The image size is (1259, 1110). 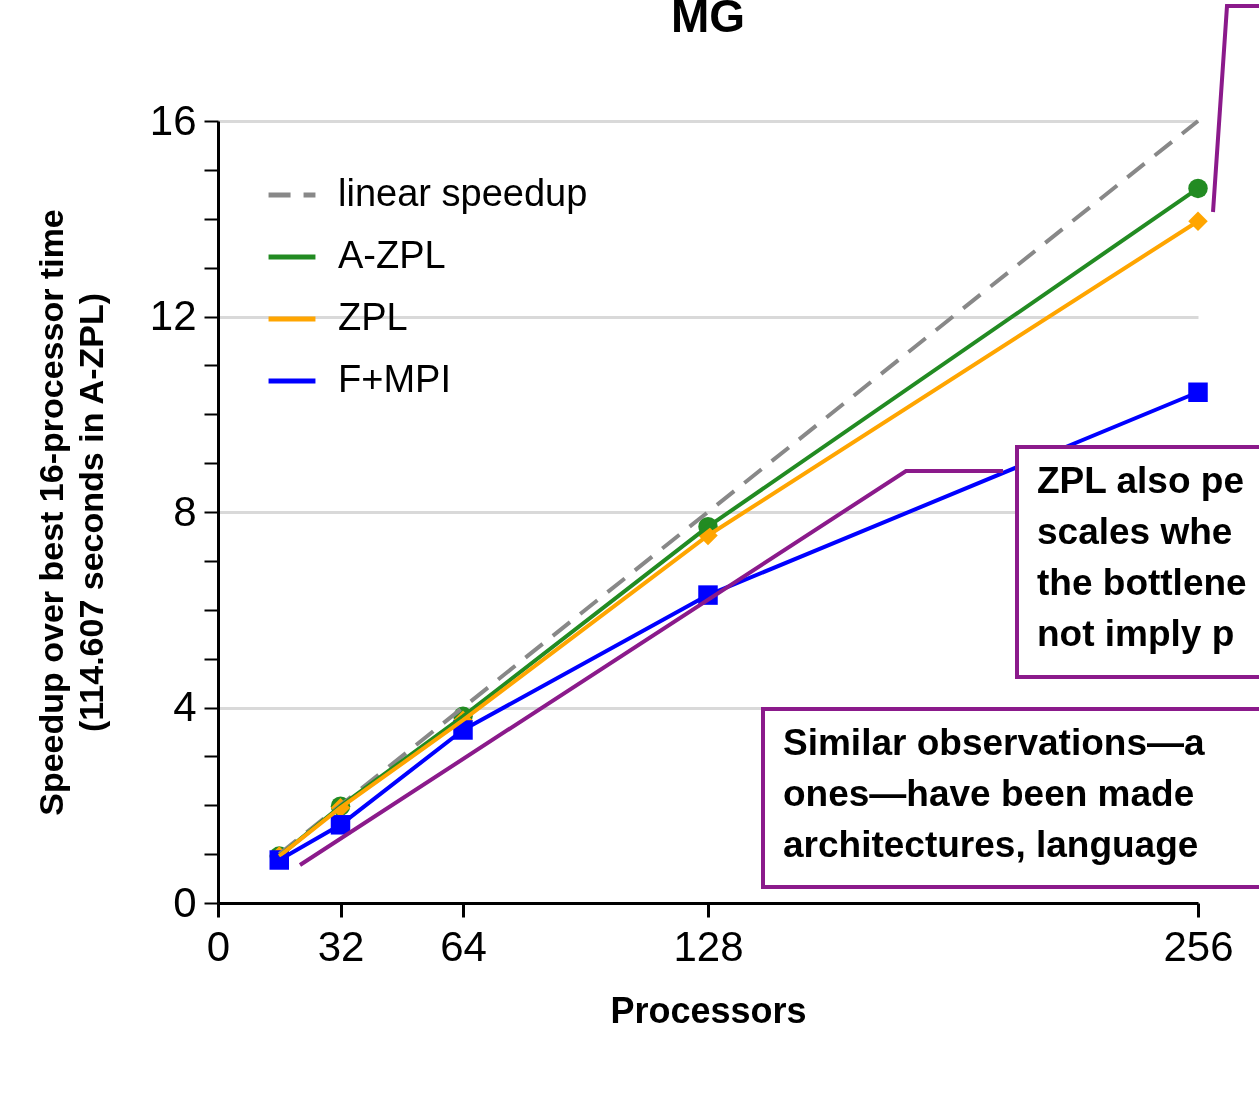 What do you see at coordinates (392, 255) in the screenshot?
I see `legend-label: A-ZPL` at bounding box center [392, 255].